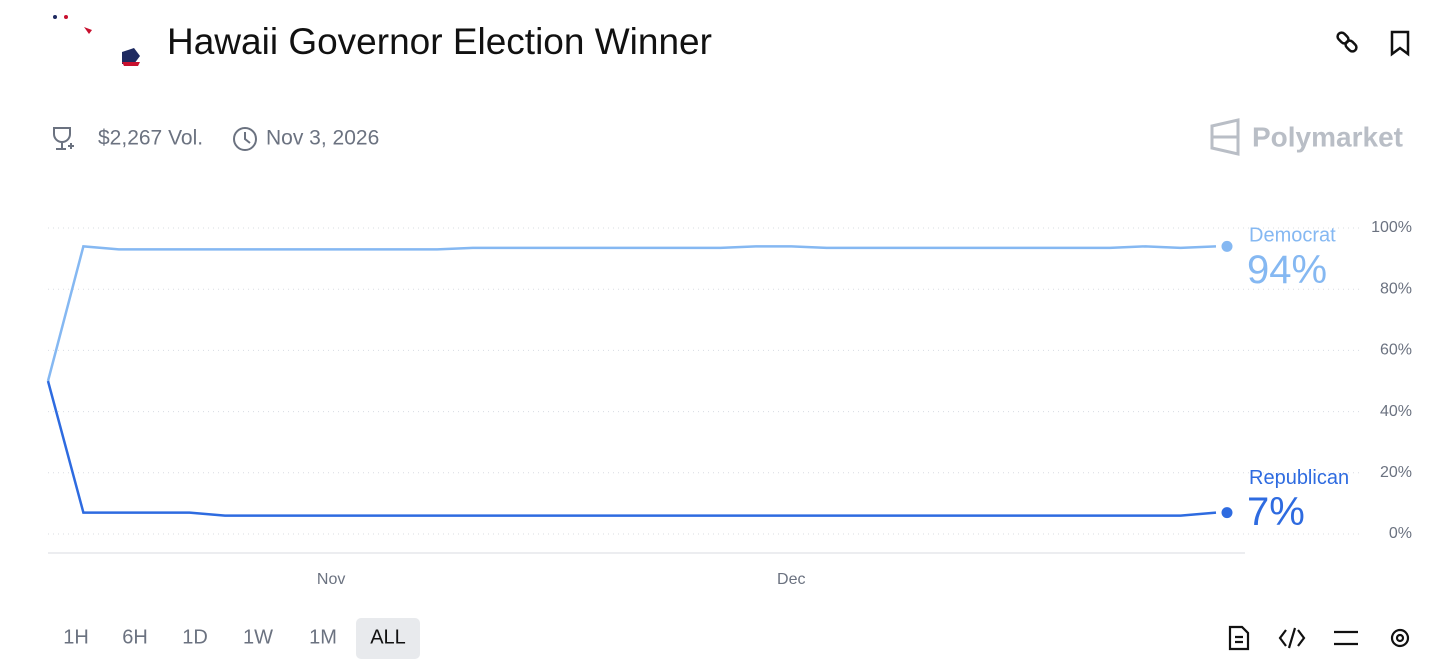 This screenshot has height=669, width=1456. I want to click on timeframe-active-bg, so click(388, 638).